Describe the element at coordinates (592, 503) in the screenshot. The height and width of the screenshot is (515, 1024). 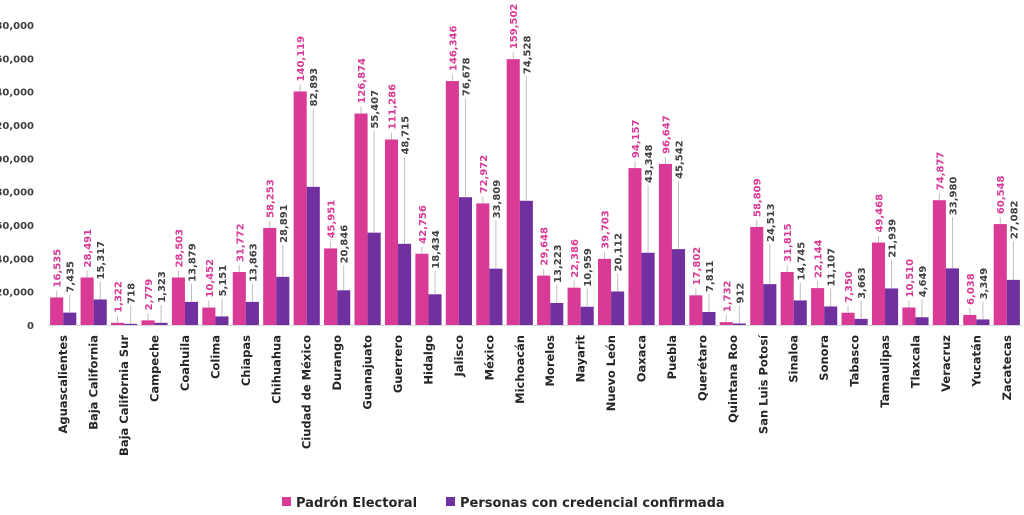
I see `legend-label-credencial: Personas con credencial confirmada` at that location.